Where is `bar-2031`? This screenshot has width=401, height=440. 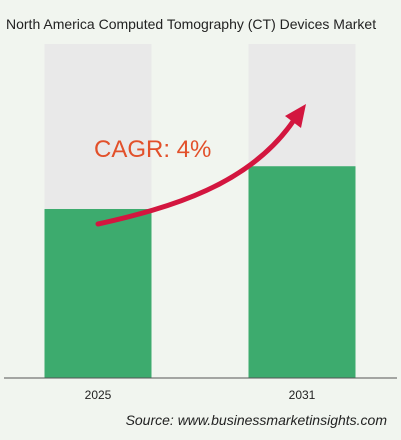 bar-2031 is located at coordinates (302, 272).